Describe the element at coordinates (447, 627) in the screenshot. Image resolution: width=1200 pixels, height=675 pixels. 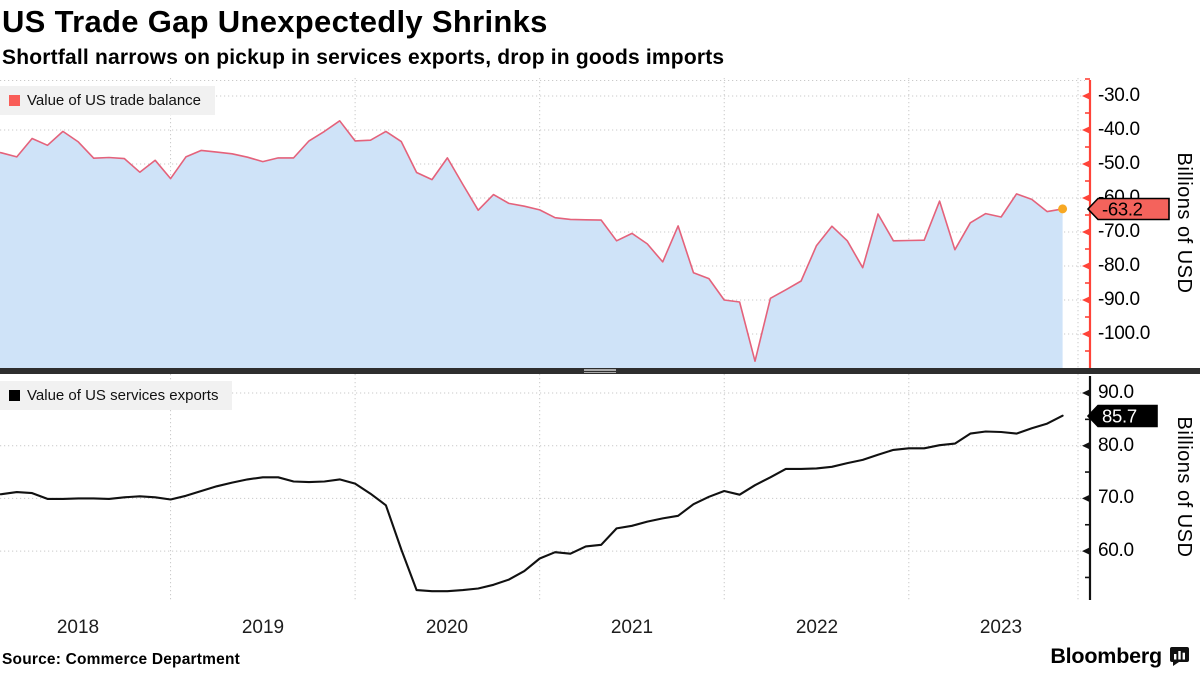
I see `x-tick-label: 2020` at that location.